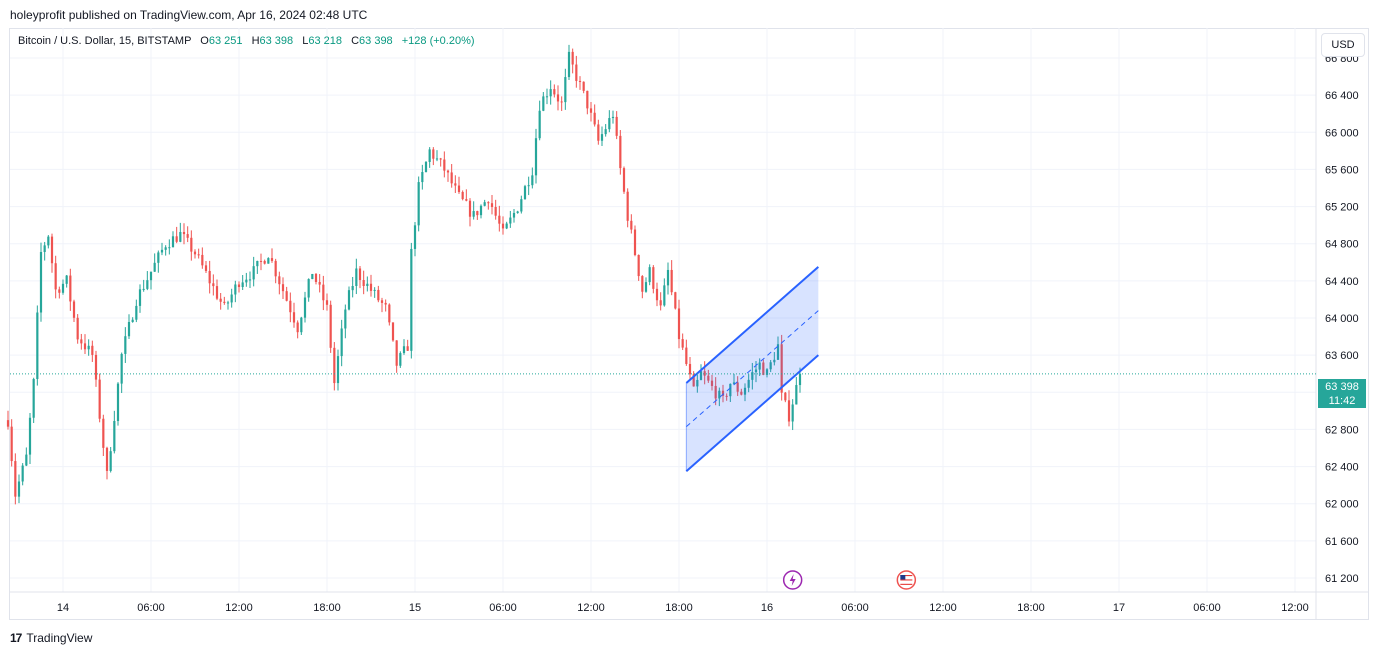  What do you see at coordinates (1342, 282) in the screenshot?
I see `y-tick-label: 64 400` at bounding box center [1342, 282].